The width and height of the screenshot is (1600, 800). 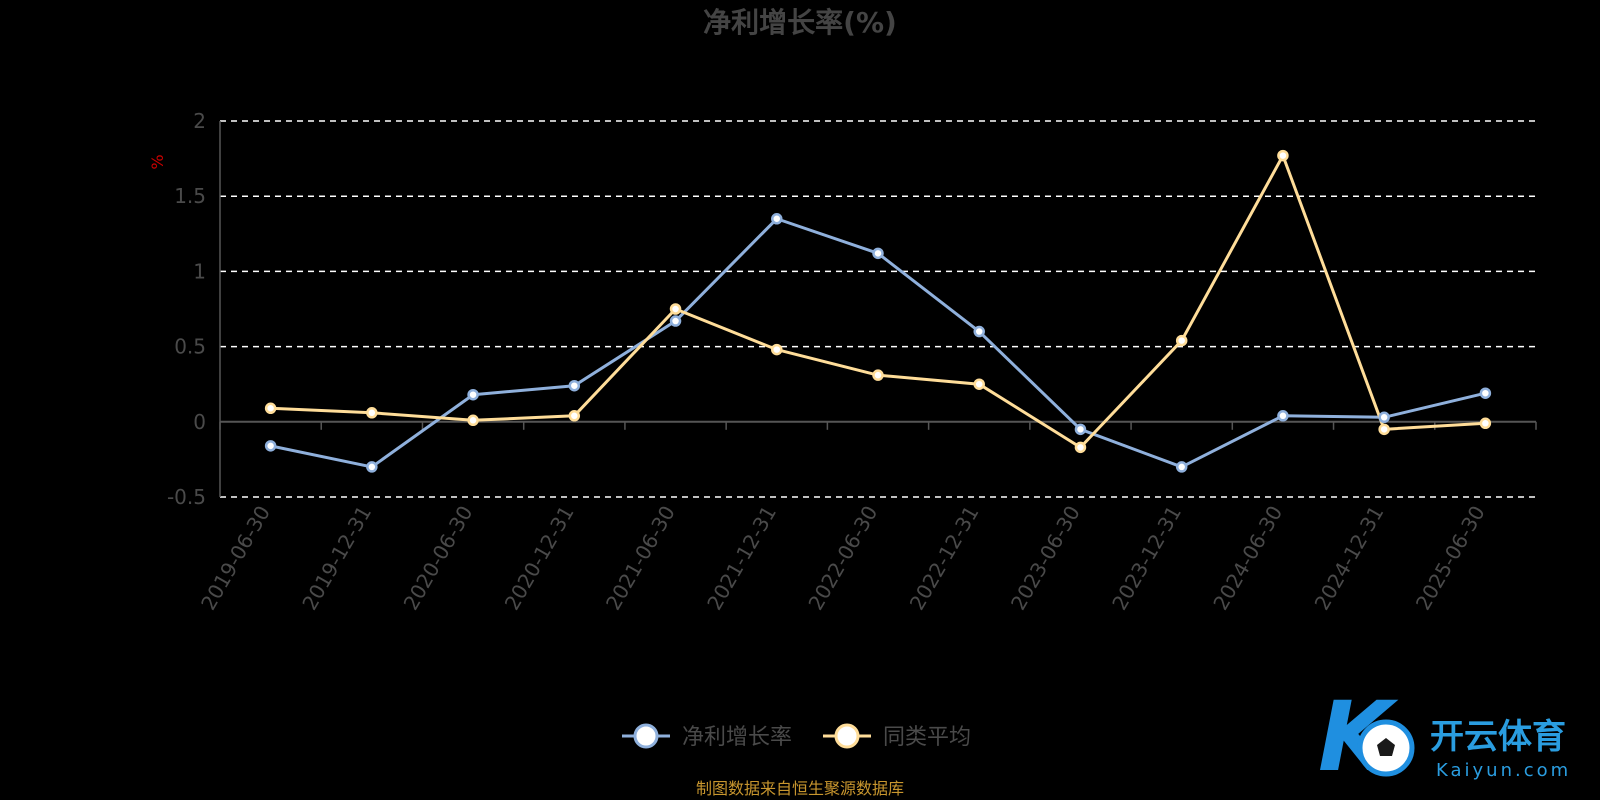 I want to click on y-tick-label: 0, so click(x=199, y=422).